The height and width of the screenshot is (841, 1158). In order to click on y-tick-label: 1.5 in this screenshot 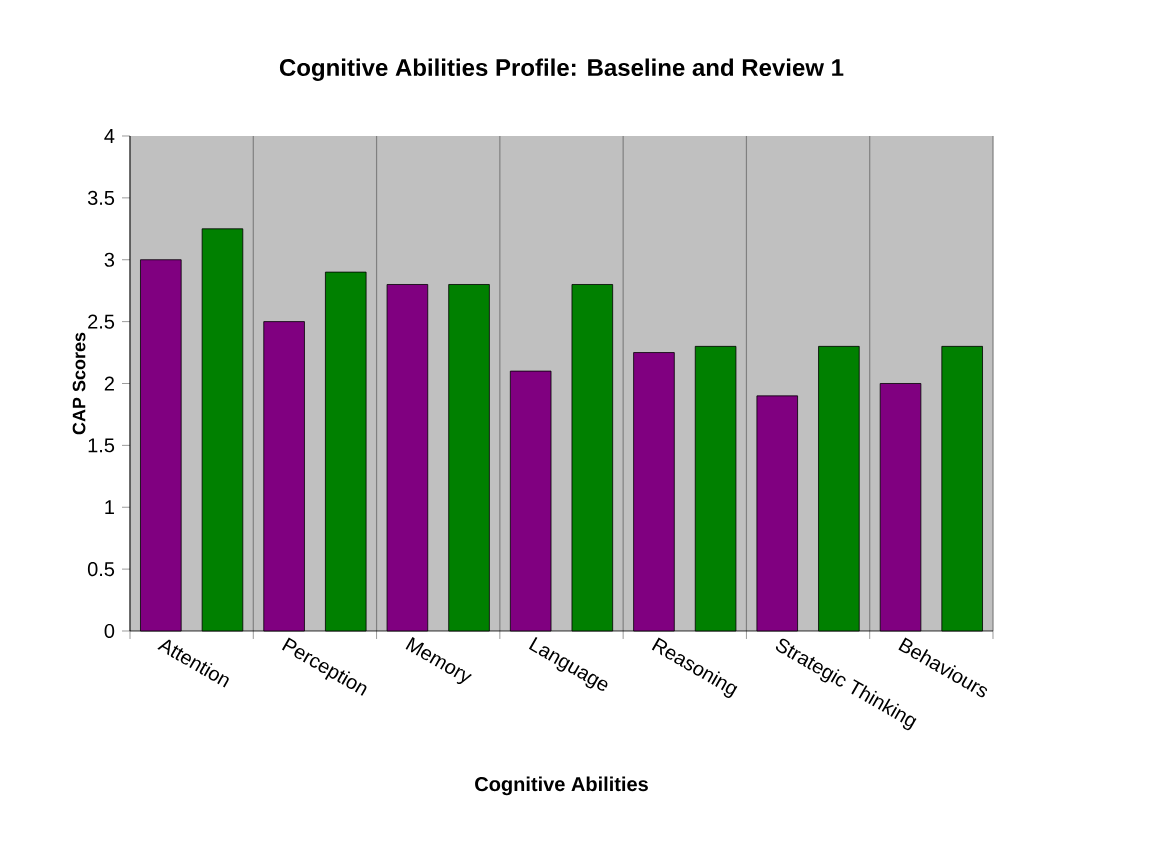, I will do `click(101, 445)`.